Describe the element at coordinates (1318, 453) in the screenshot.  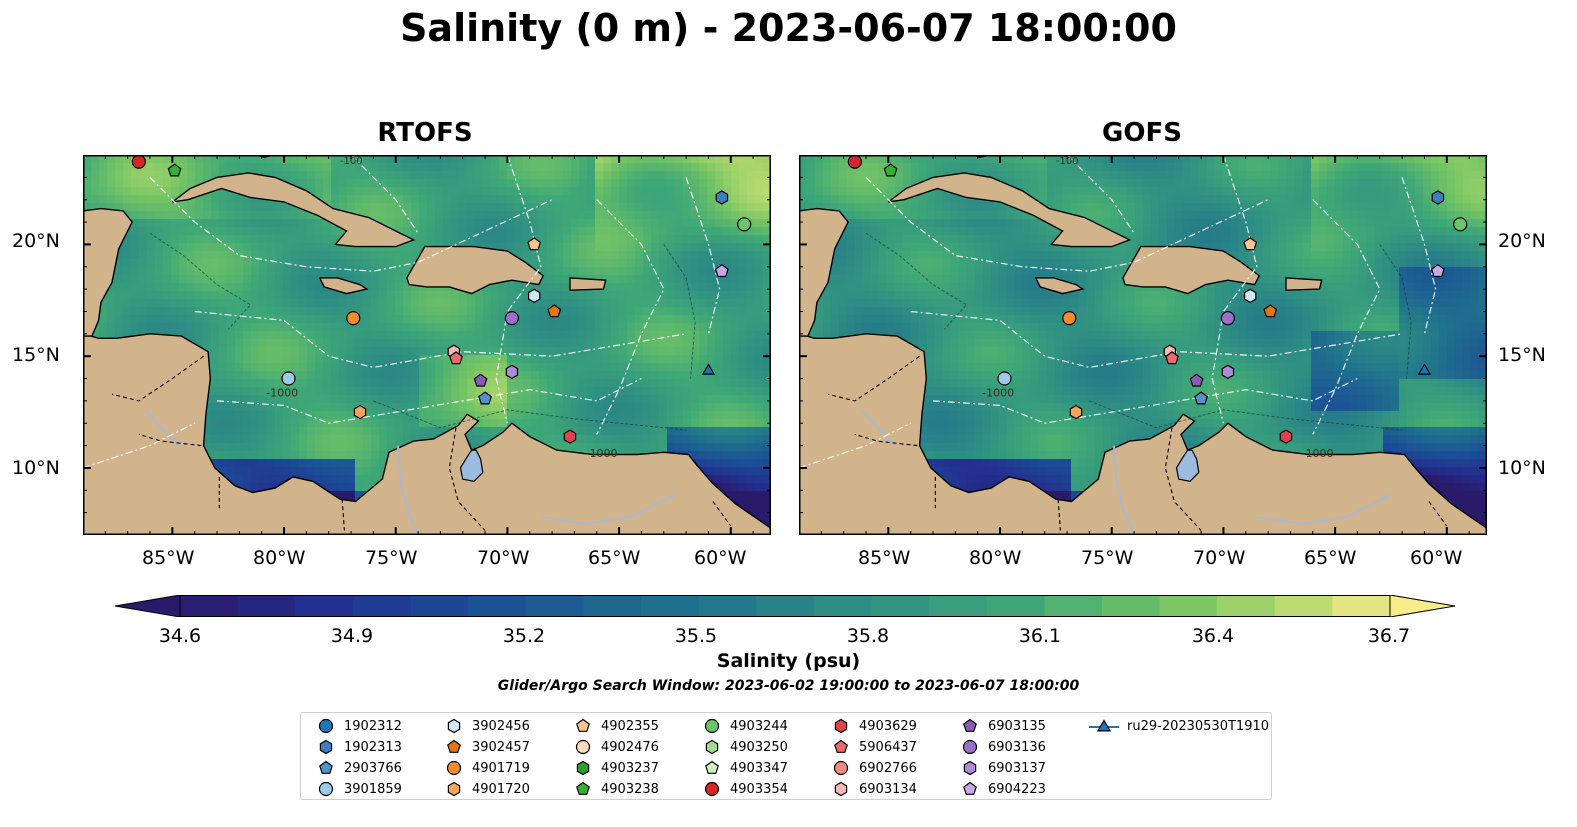
I see `contour-label: -1000` at that location.